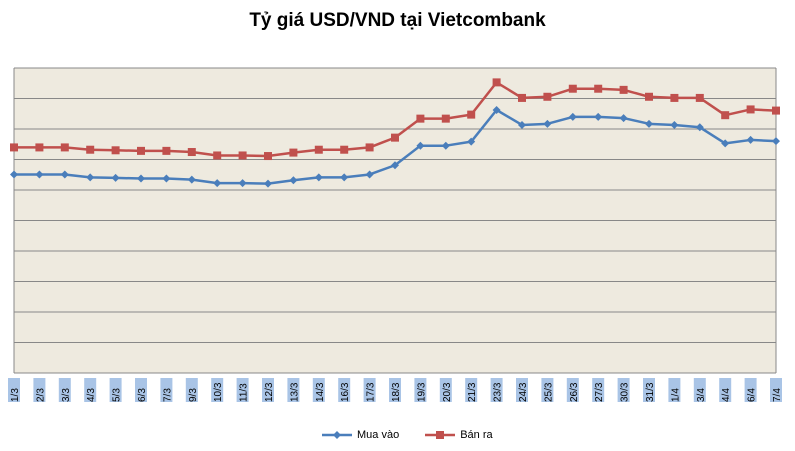  What do you see at coordinates (420, 435) in the screenshot?
I see `legend: Mua vào Bán ra` at bounding box center [420, 435].